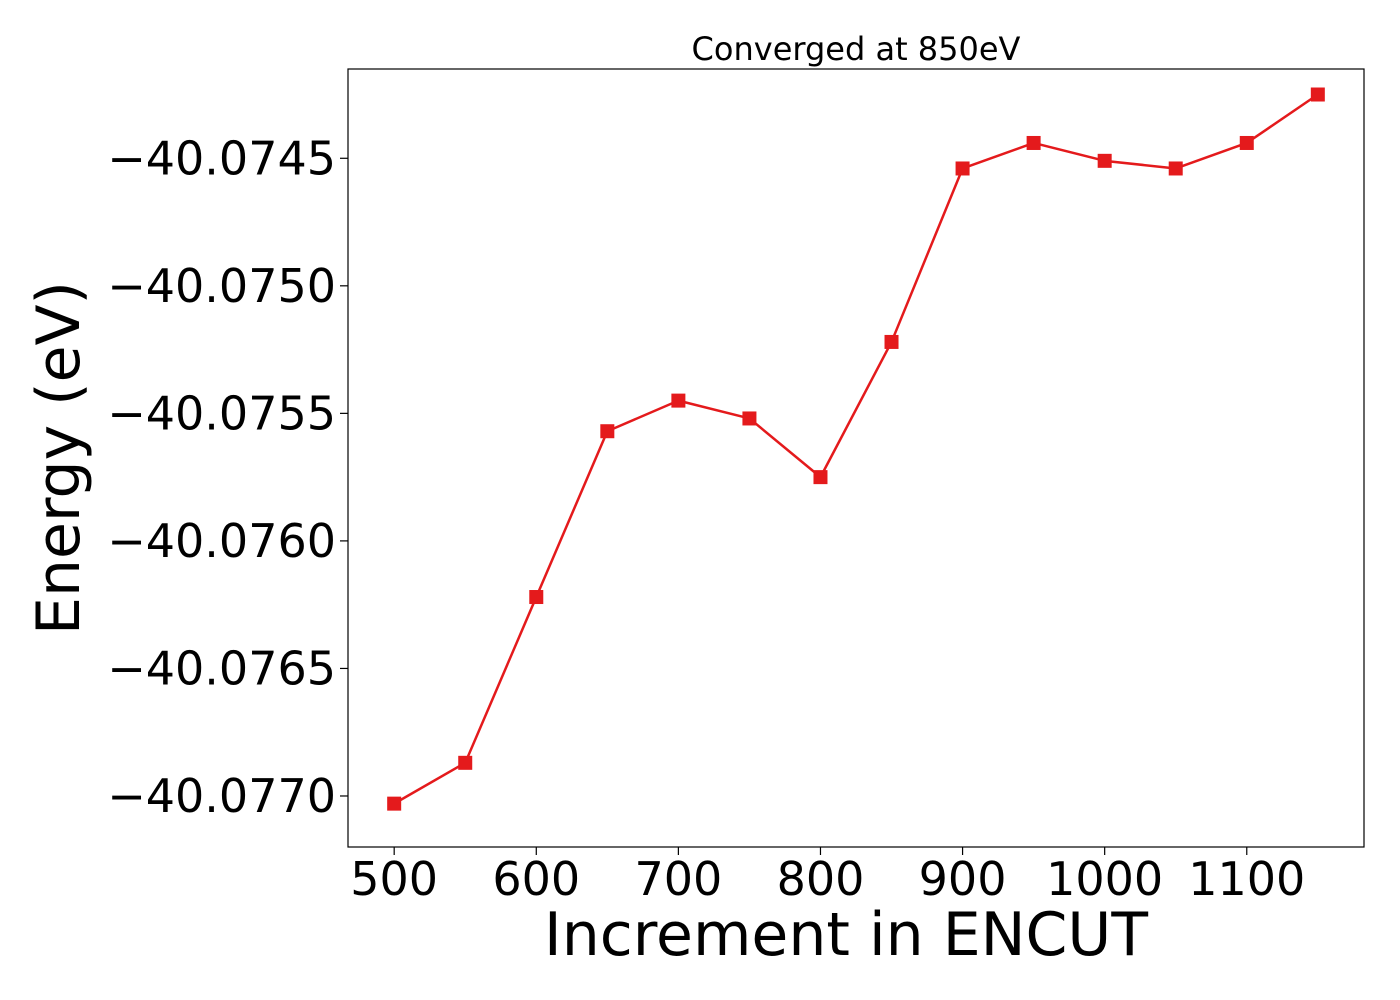  Describe the element at coordinates (221, 668) in the screenshot. I see `y-tick-label: −40.0765` at that location.